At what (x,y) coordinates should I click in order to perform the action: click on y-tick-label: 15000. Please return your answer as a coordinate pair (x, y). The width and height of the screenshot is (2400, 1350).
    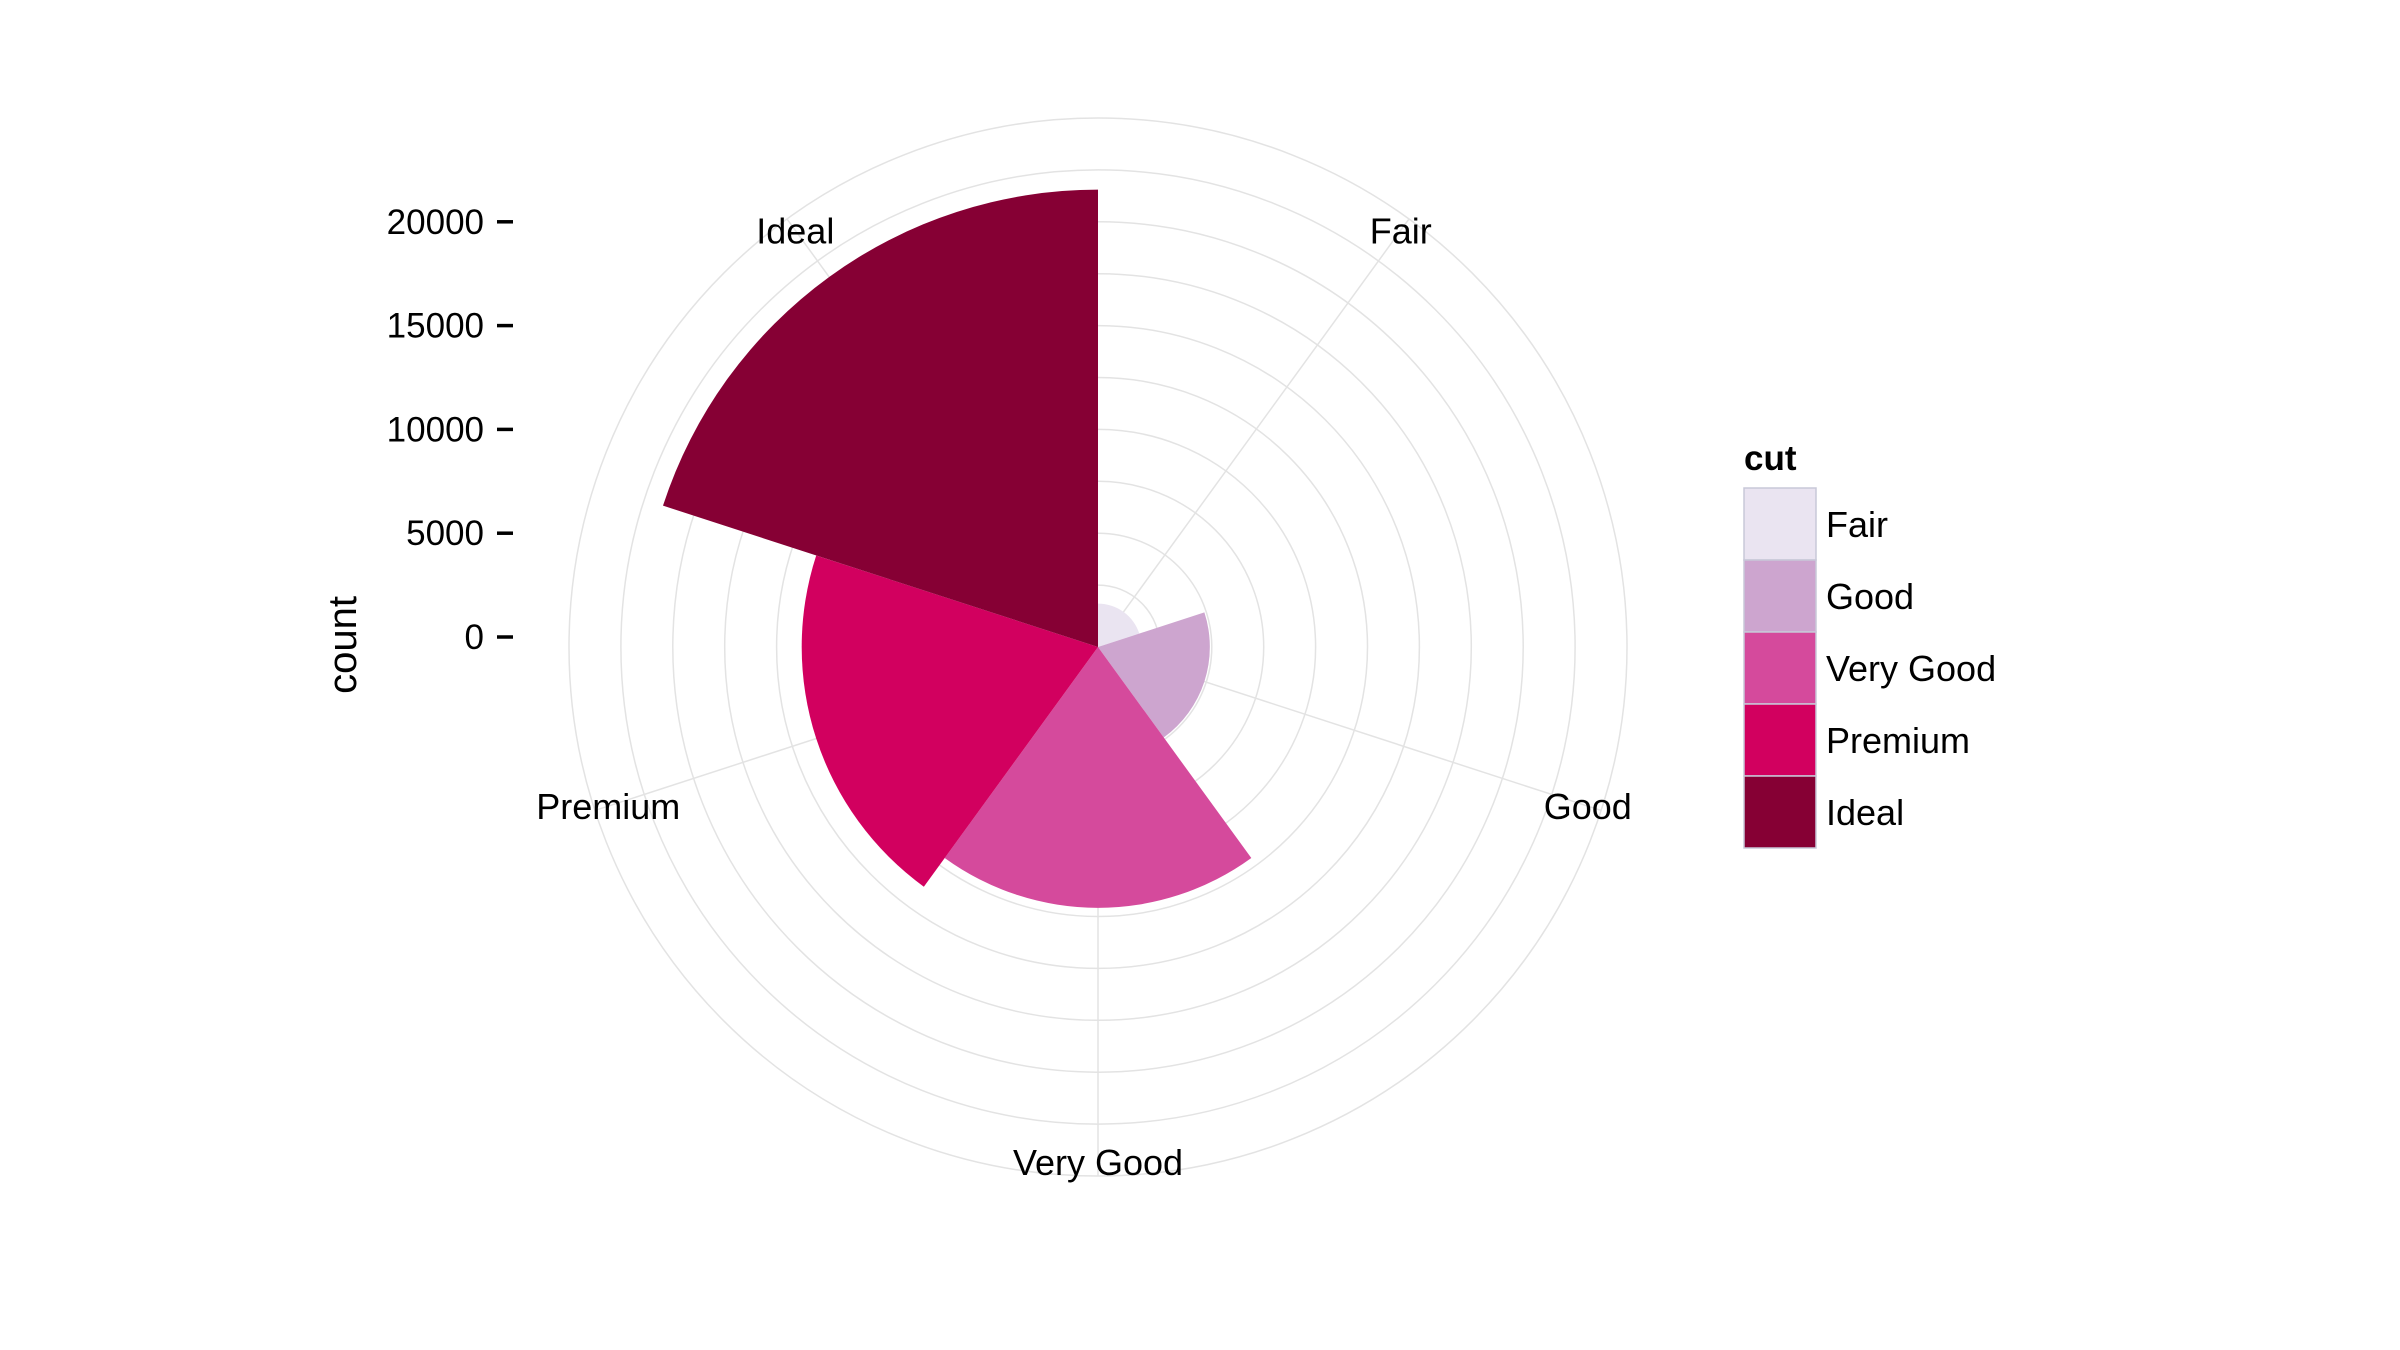
    Looking at the image, I should click on (435, 326).